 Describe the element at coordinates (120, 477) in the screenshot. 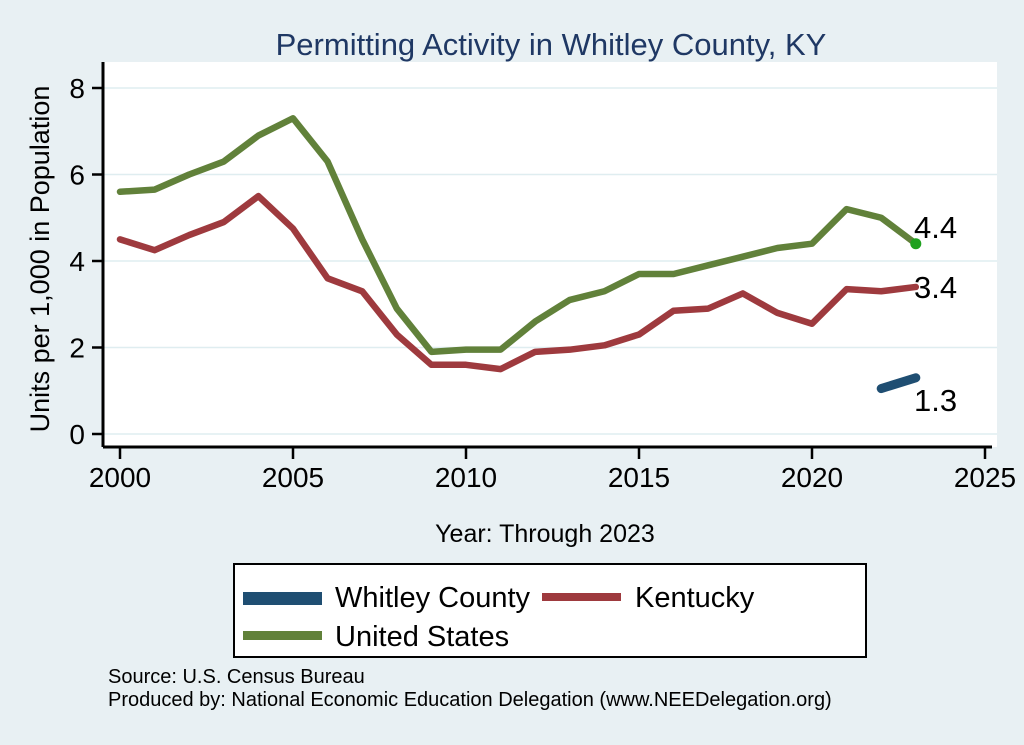

I see `x-tick-label: 2000` at that location.